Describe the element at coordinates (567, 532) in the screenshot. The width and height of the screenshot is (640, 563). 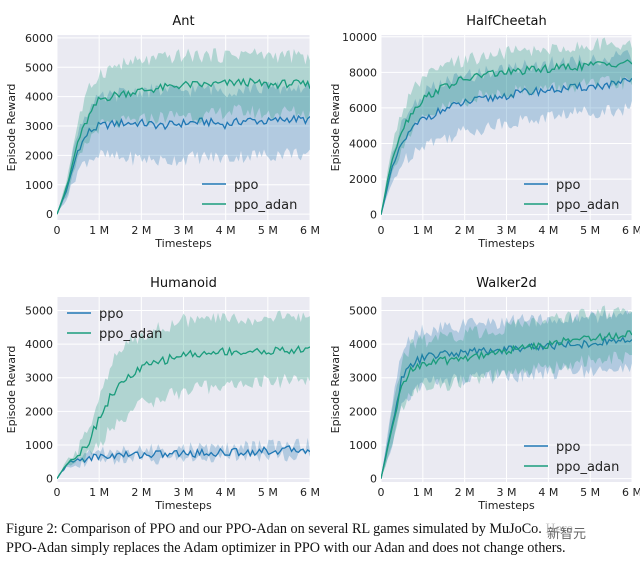
I see `watermark-logo: 新智元` at that location.